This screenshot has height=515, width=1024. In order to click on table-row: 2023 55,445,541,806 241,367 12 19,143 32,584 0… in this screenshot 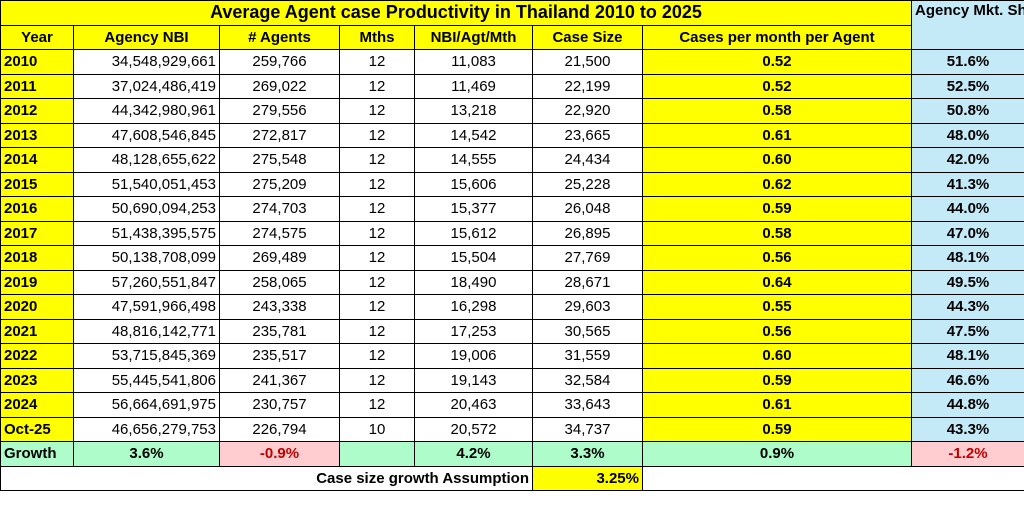, I will do `click(512, 380)`.